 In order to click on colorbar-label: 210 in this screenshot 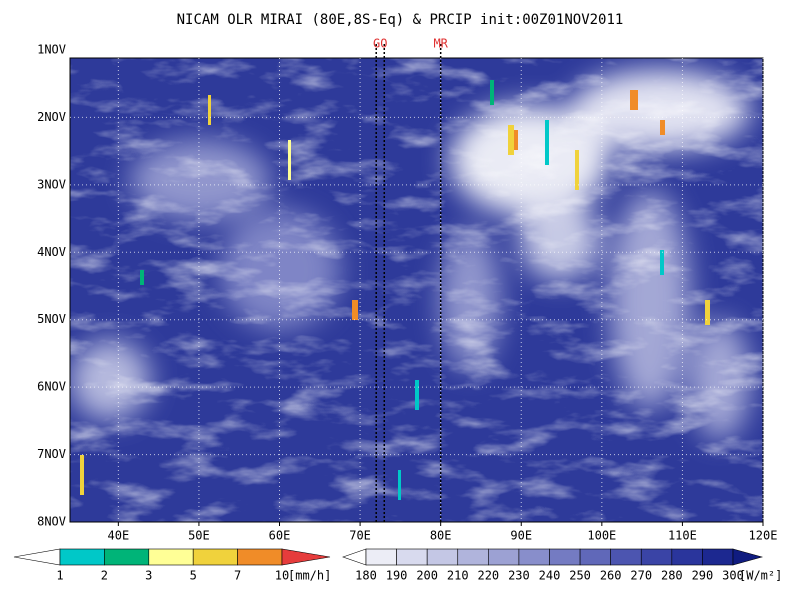, I will do `click(458, 576)`.